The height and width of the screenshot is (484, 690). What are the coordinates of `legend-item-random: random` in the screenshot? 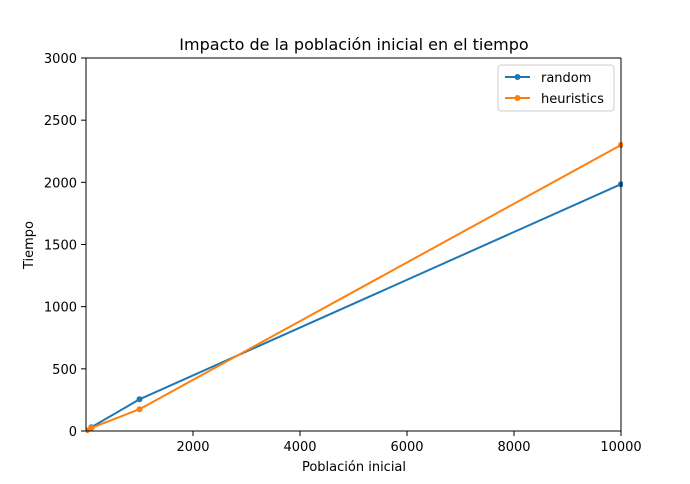 It's located at (548, 78).